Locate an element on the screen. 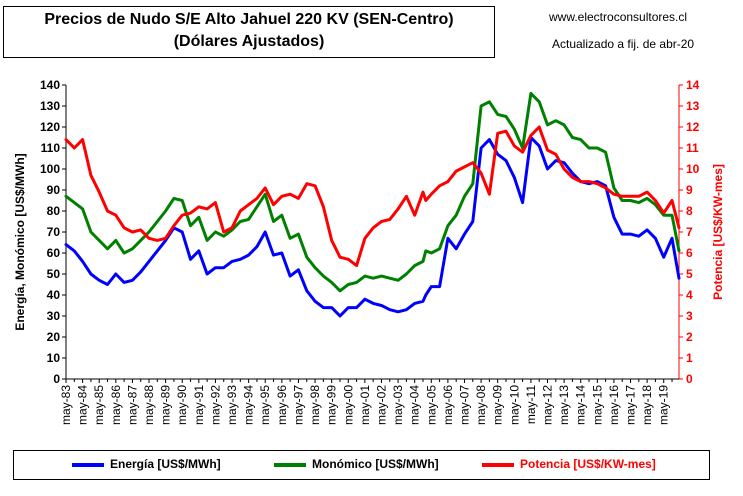 The image size is (743, 496). x-tick-label: may-96 is located at coordinates (282, 405).